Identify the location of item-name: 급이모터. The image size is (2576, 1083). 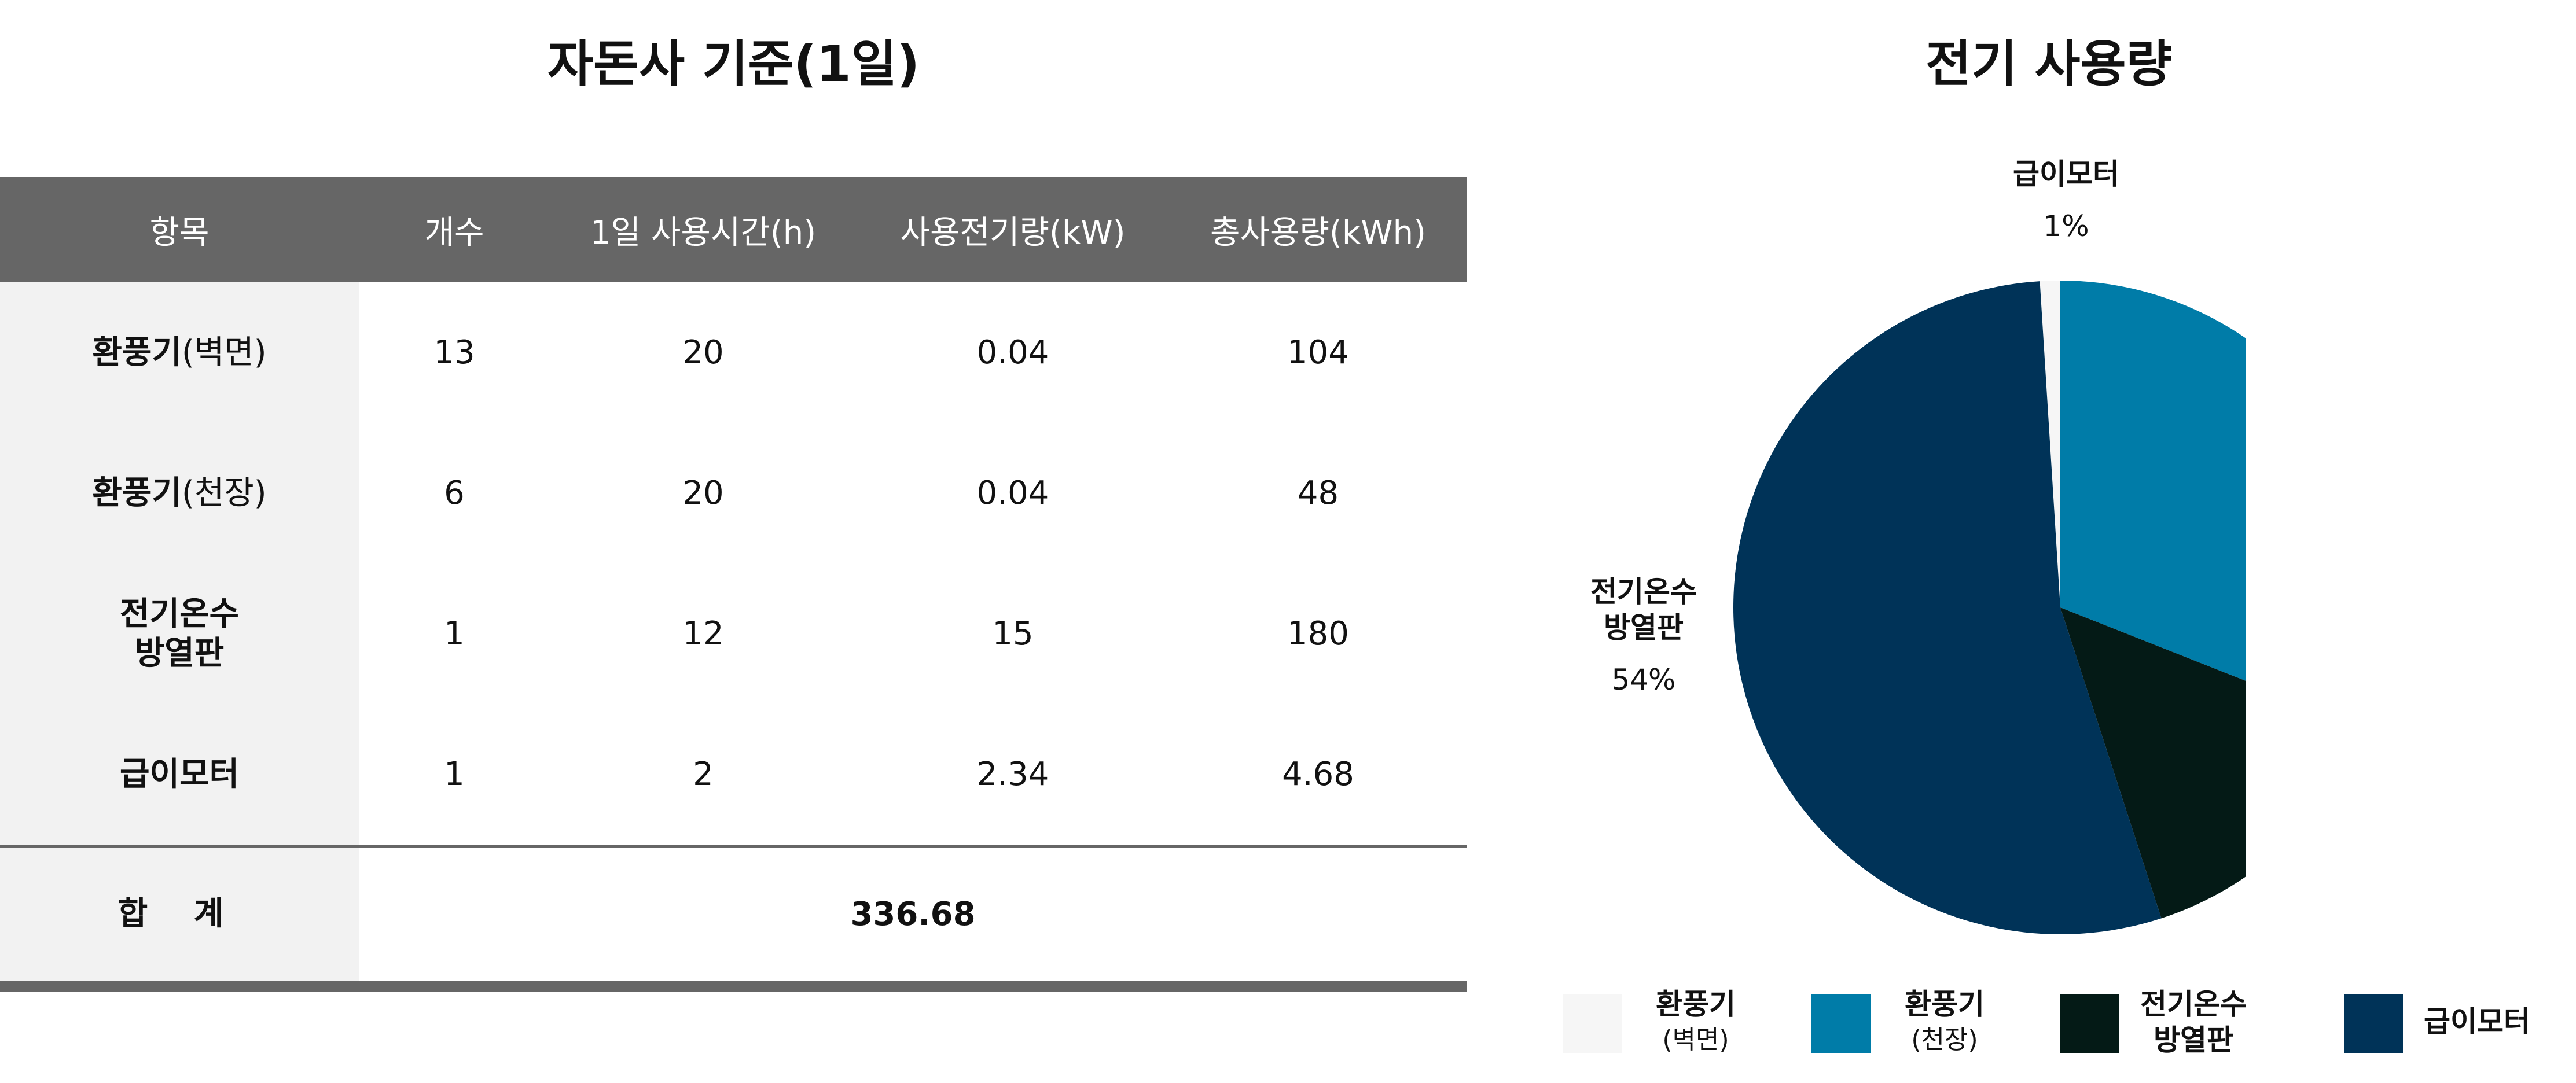
(180, 774).